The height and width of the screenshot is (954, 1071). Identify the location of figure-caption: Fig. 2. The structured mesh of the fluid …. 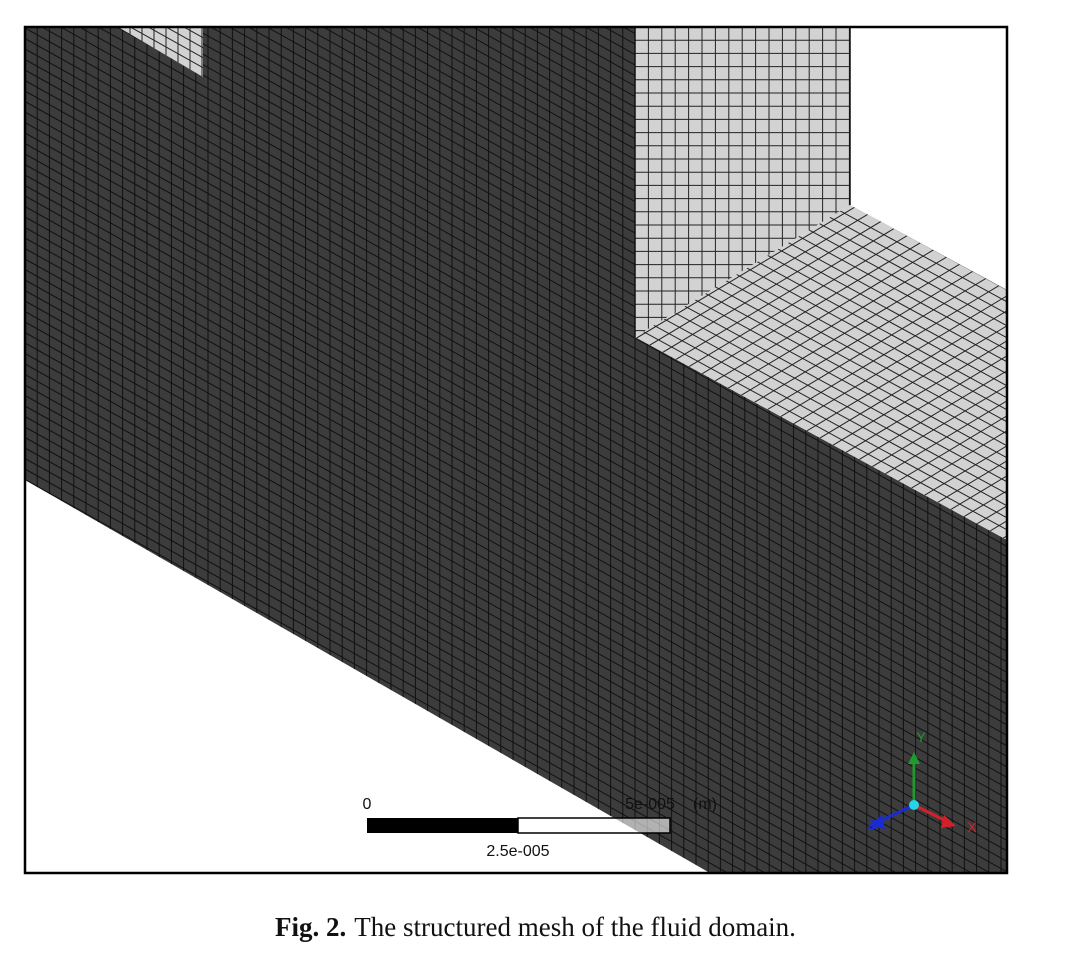
(535, 927).